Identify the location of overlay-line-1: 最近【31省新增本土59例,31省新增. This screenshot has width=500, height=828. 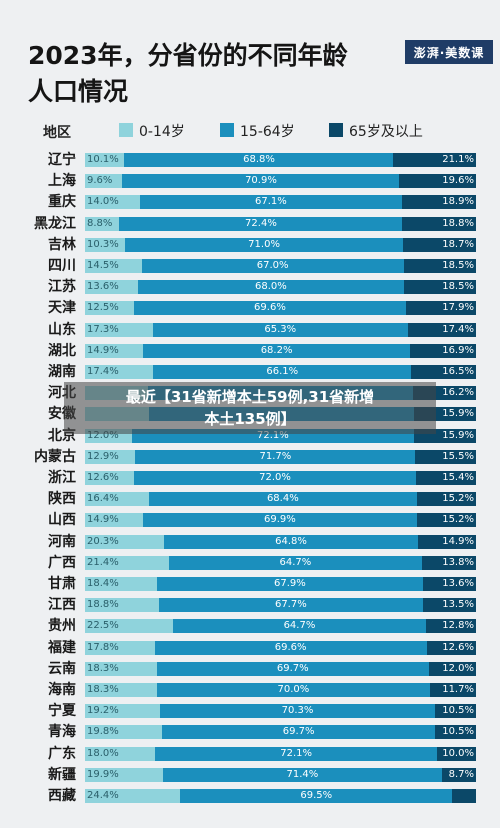
(250, 397).